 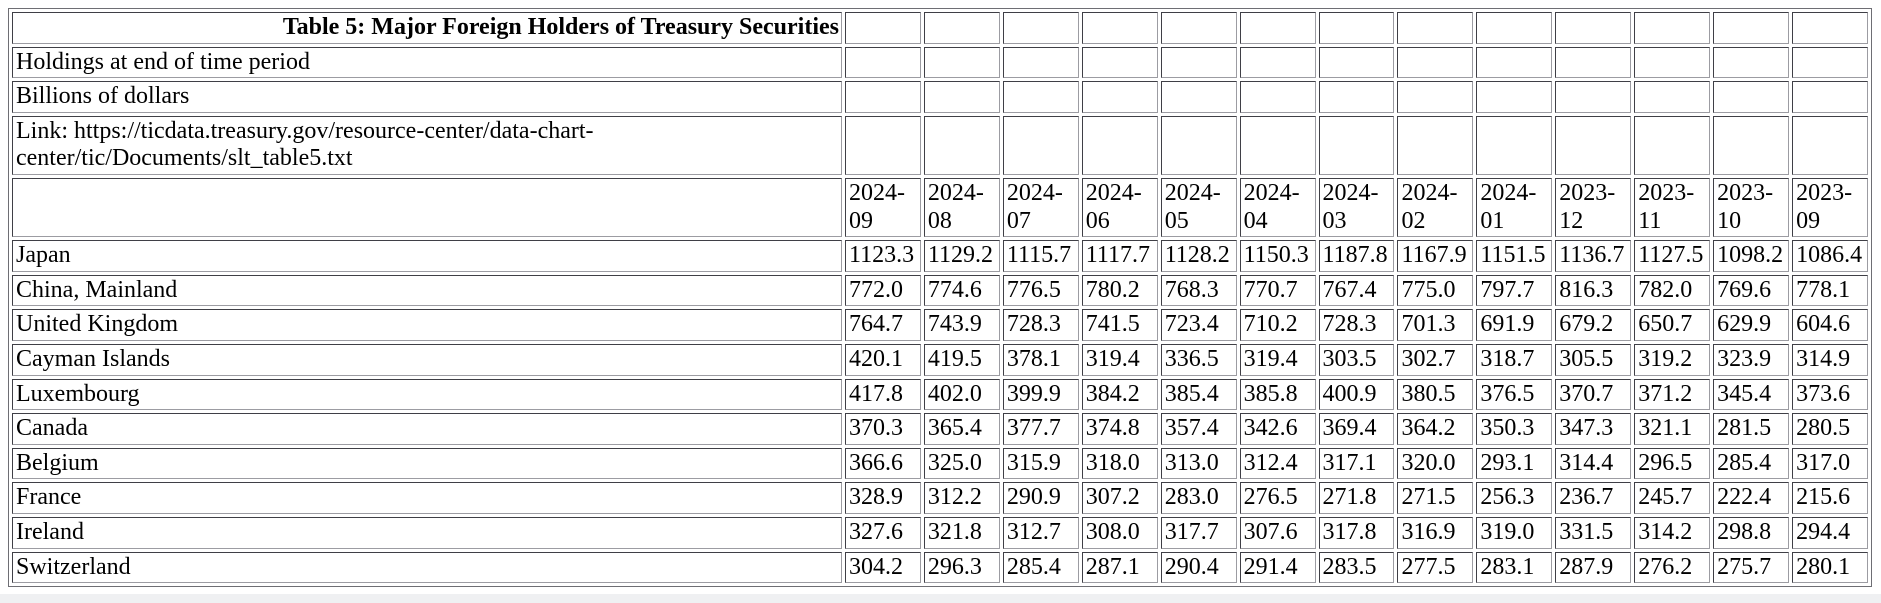 What do you see at coordinates (1277, 463) in the screenshot?
I see `value-cell: 312.4` at bounding box center [1277, 463].